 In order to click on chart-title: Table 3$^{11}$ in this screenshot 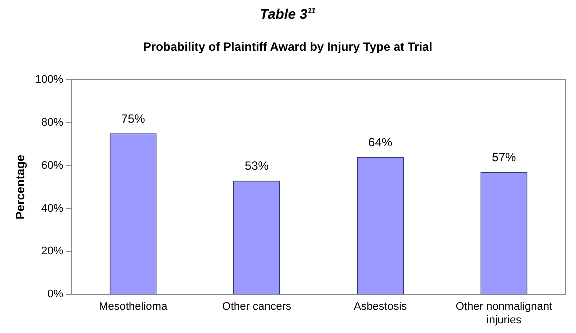, I will do `click(288, 14)`.